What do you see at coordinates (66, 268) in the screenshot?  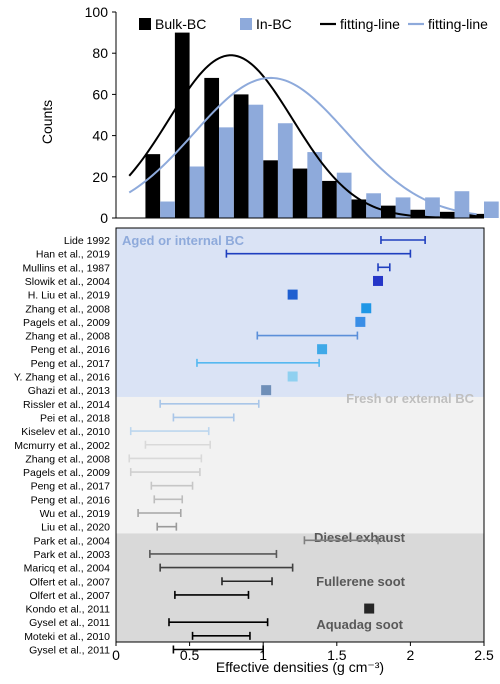 I see `study-label: Mullins et al., 1987` at bounding box center [66, 268].